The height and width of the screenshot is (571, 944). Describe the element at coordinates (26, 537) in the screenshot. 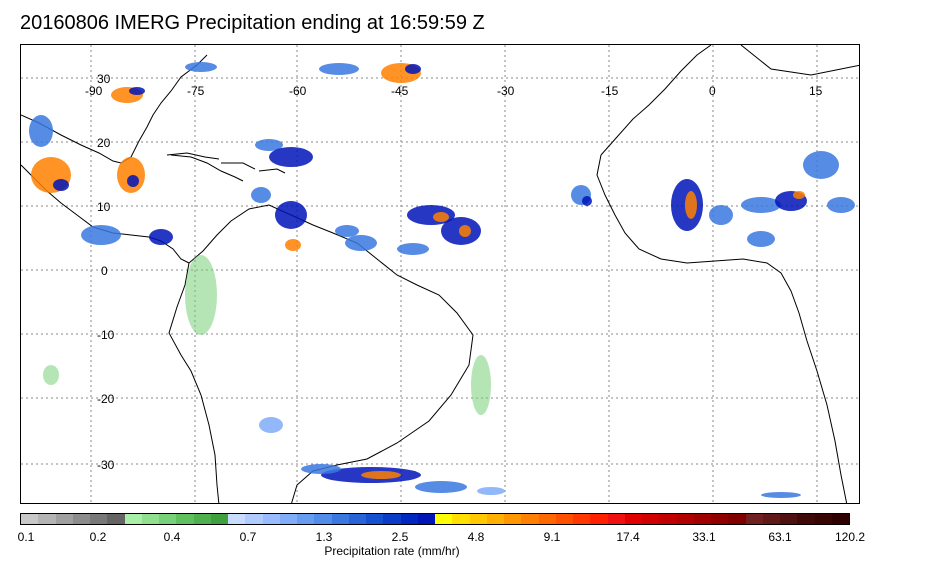

I see `colorbar-tick: 0.1` at that location.